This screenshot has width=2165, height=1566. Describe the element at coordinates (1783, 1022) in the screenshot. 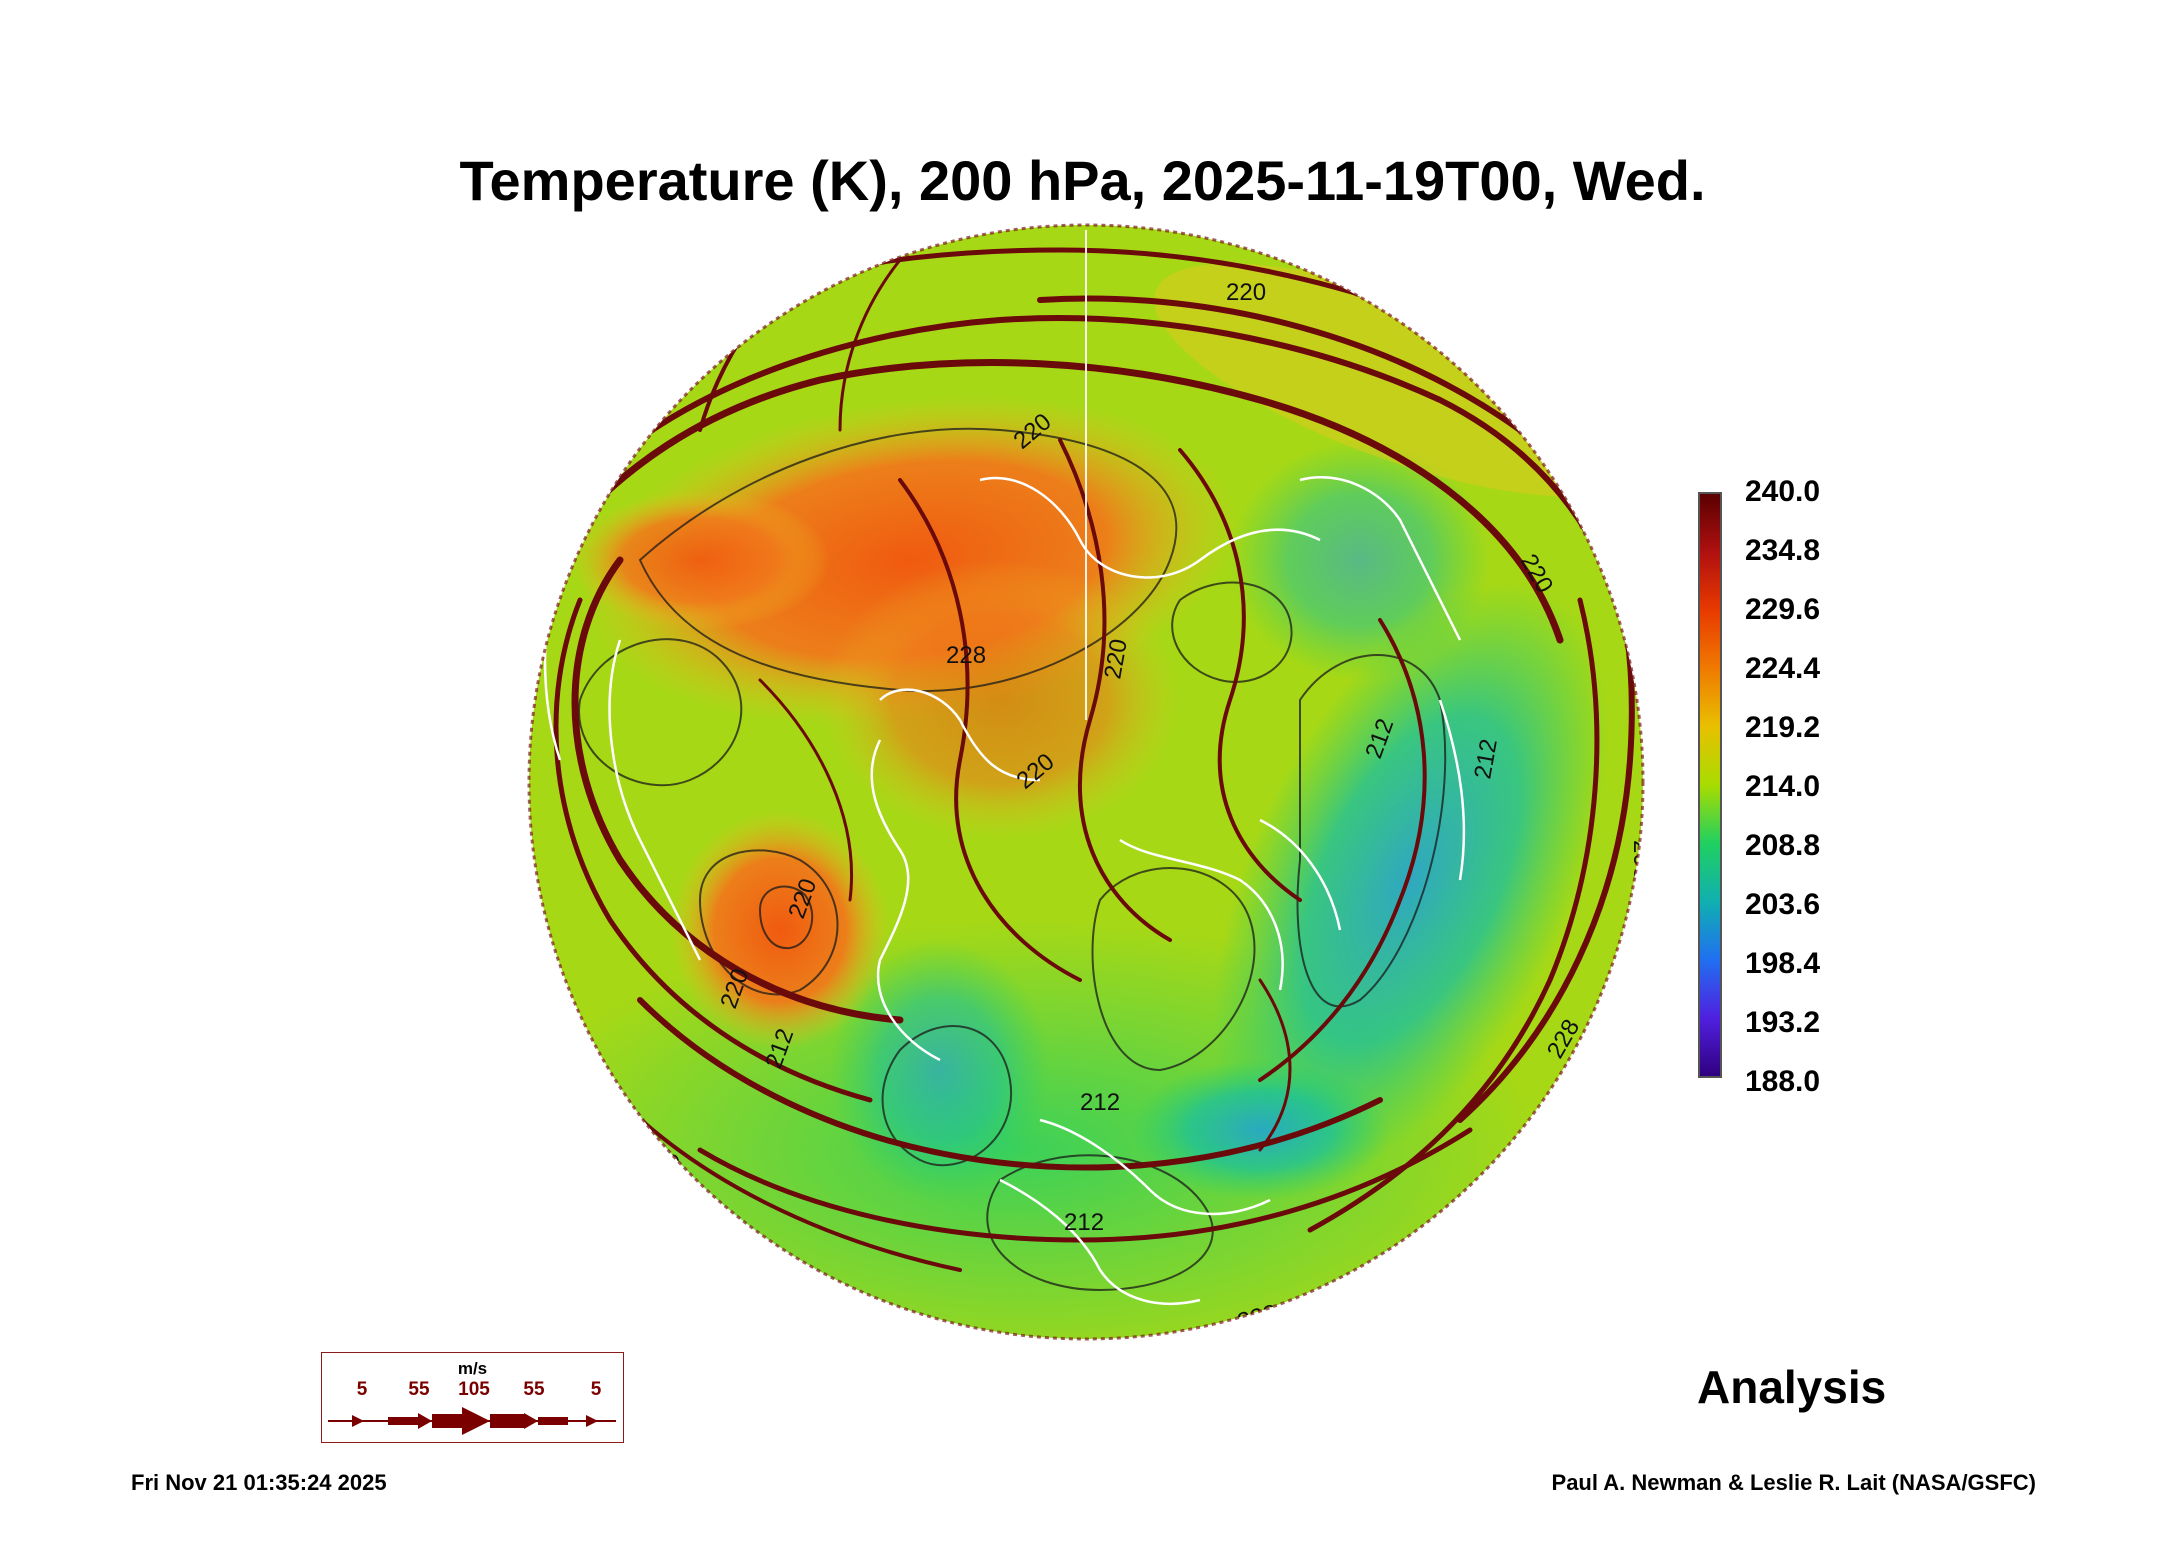

I see `colorbar-label: 193.2` at that location.